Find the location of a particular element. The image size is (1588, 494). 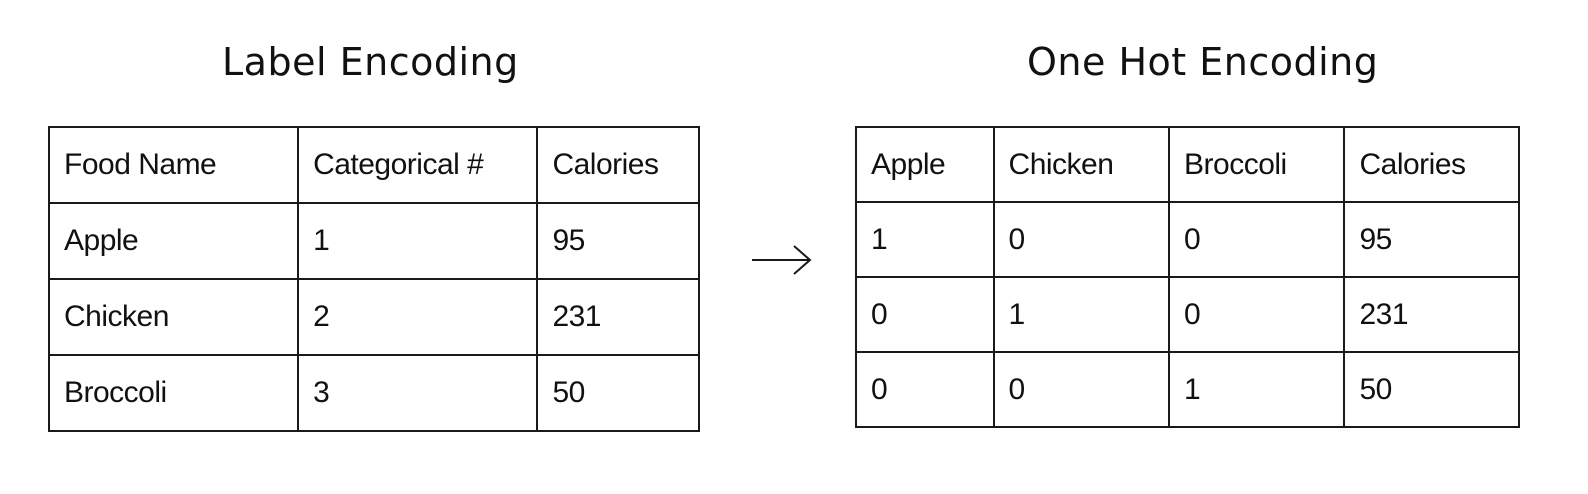

table-cell: Chicken is located at coordinates (173, 317).